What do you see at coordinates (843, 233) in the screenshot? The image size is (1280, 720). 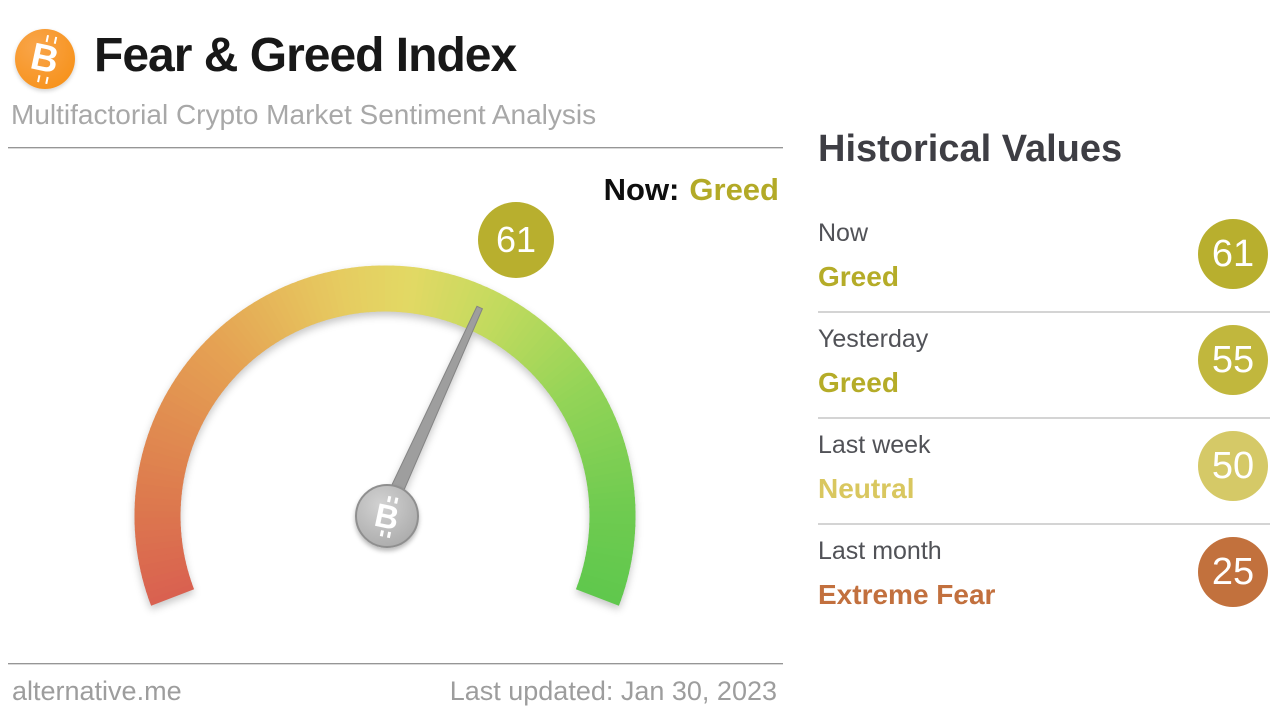 I see `row-label: Now` at bounding box center [843, 233].